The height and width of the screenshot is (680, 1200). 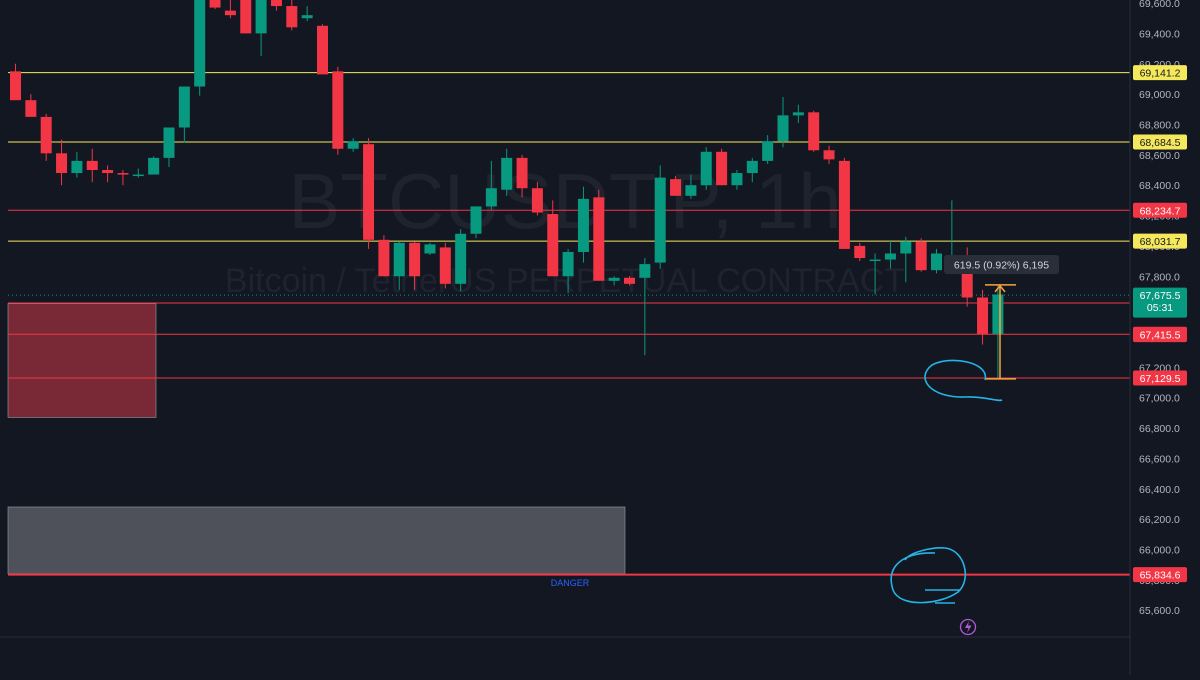 What do you see at coordinates (1159, 156) in the screenshot?
I see `y-tick-label: 68,600.0` at bounding box center [1159, 156].